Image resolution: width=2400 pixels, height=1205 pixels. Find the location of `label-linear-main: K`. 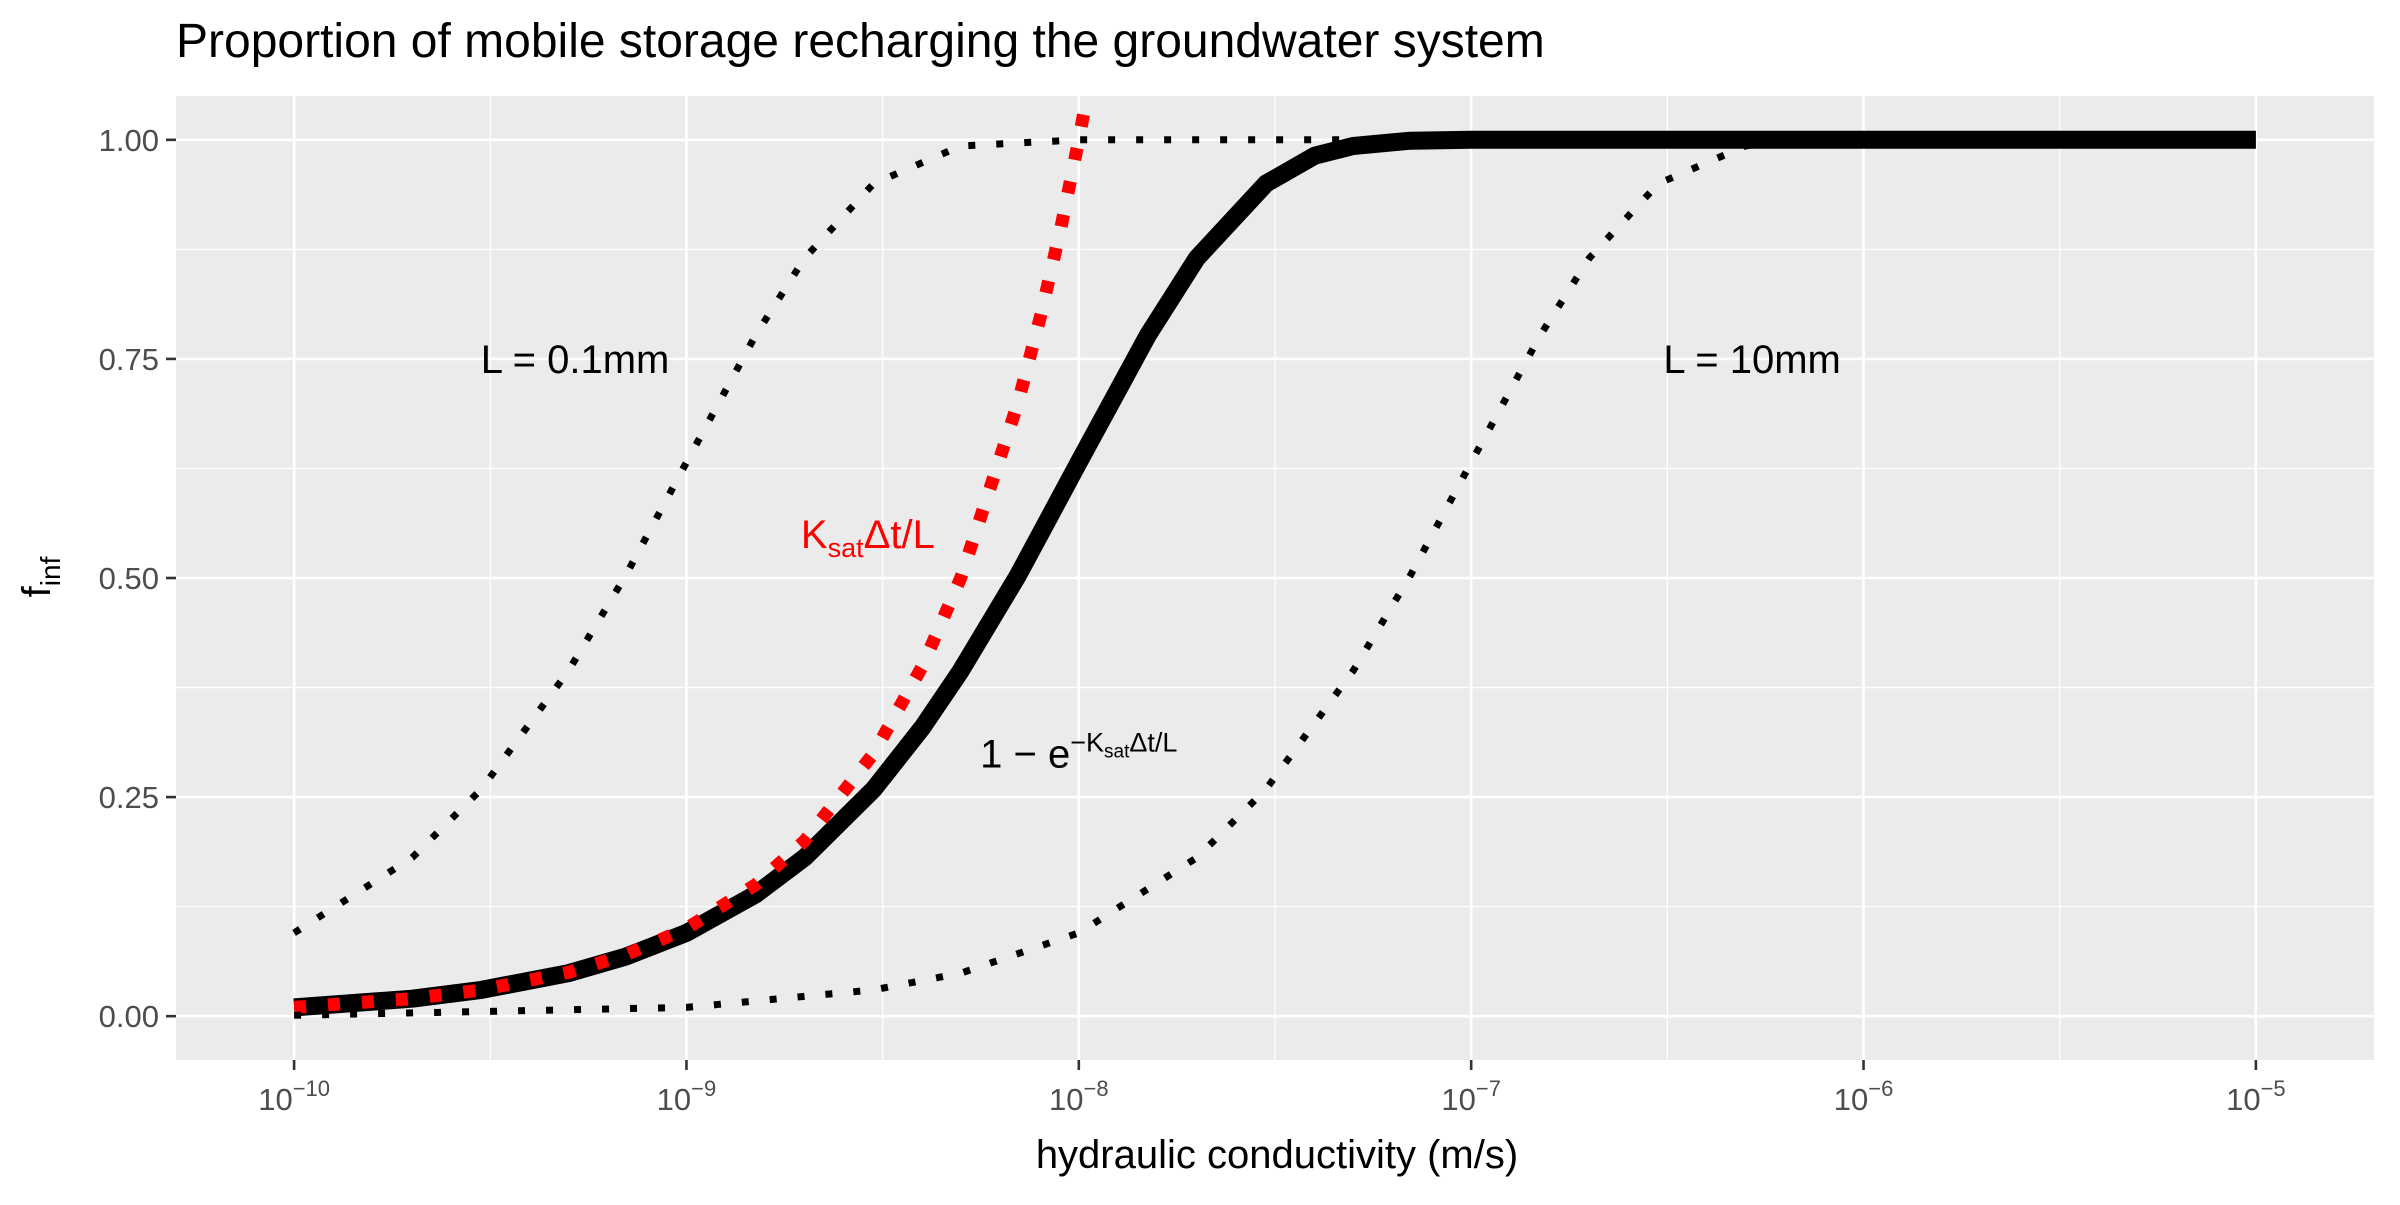

label-linear-main: K is located at coordinates (814, 535).